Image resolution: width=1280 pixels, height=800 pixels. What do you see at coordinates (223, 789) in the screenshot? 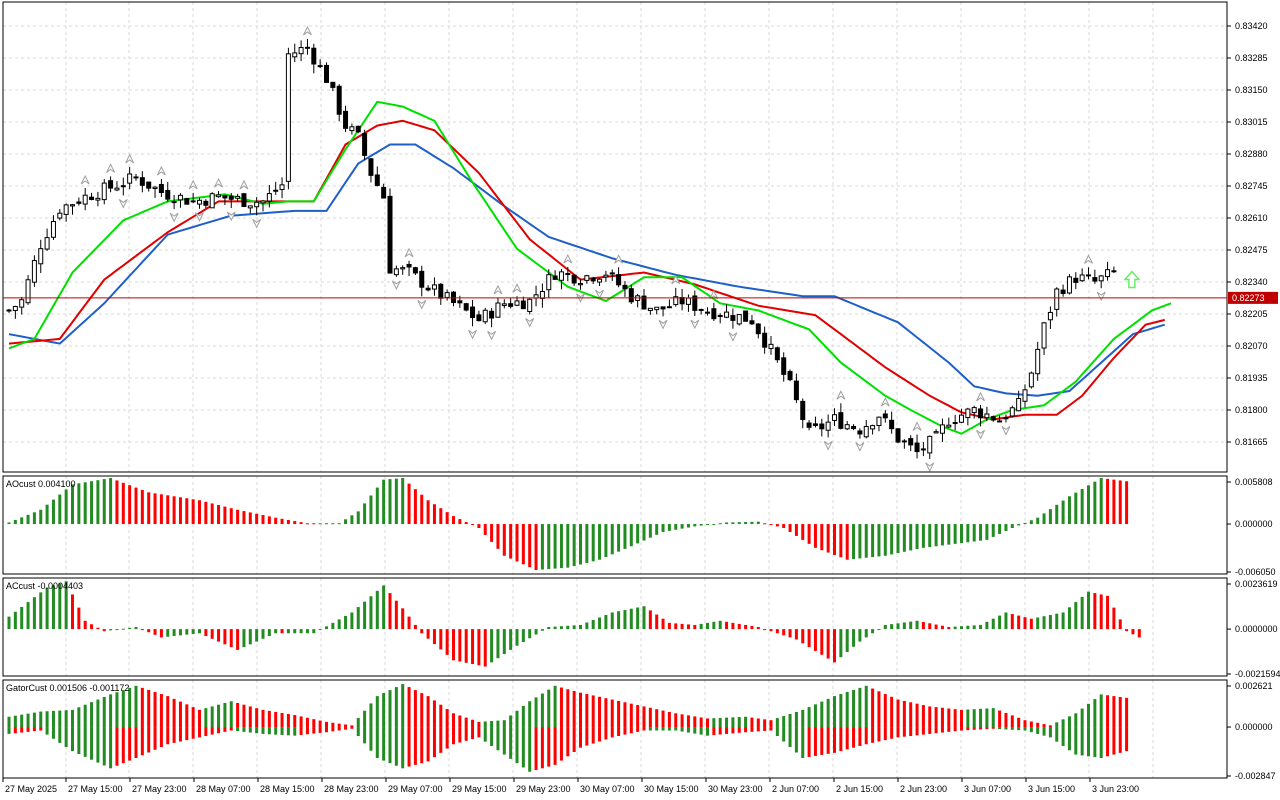
I see `time-tick-label: 28 May 07:00` at bounding box center [223, 789].